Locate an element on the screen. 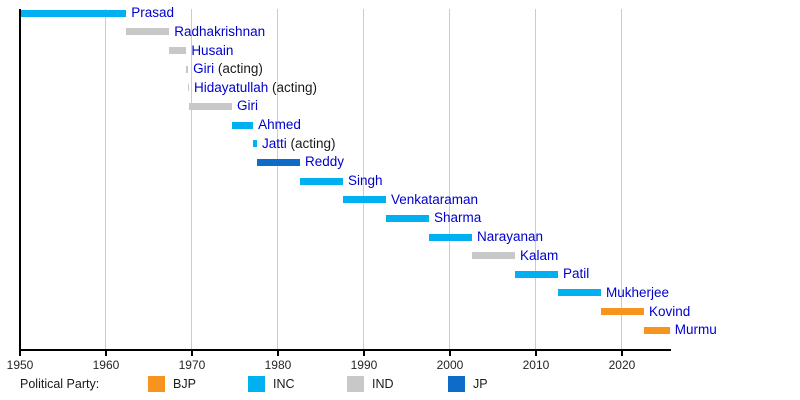  timeline-bar-venkataraman is located at coordinates (364, 200).